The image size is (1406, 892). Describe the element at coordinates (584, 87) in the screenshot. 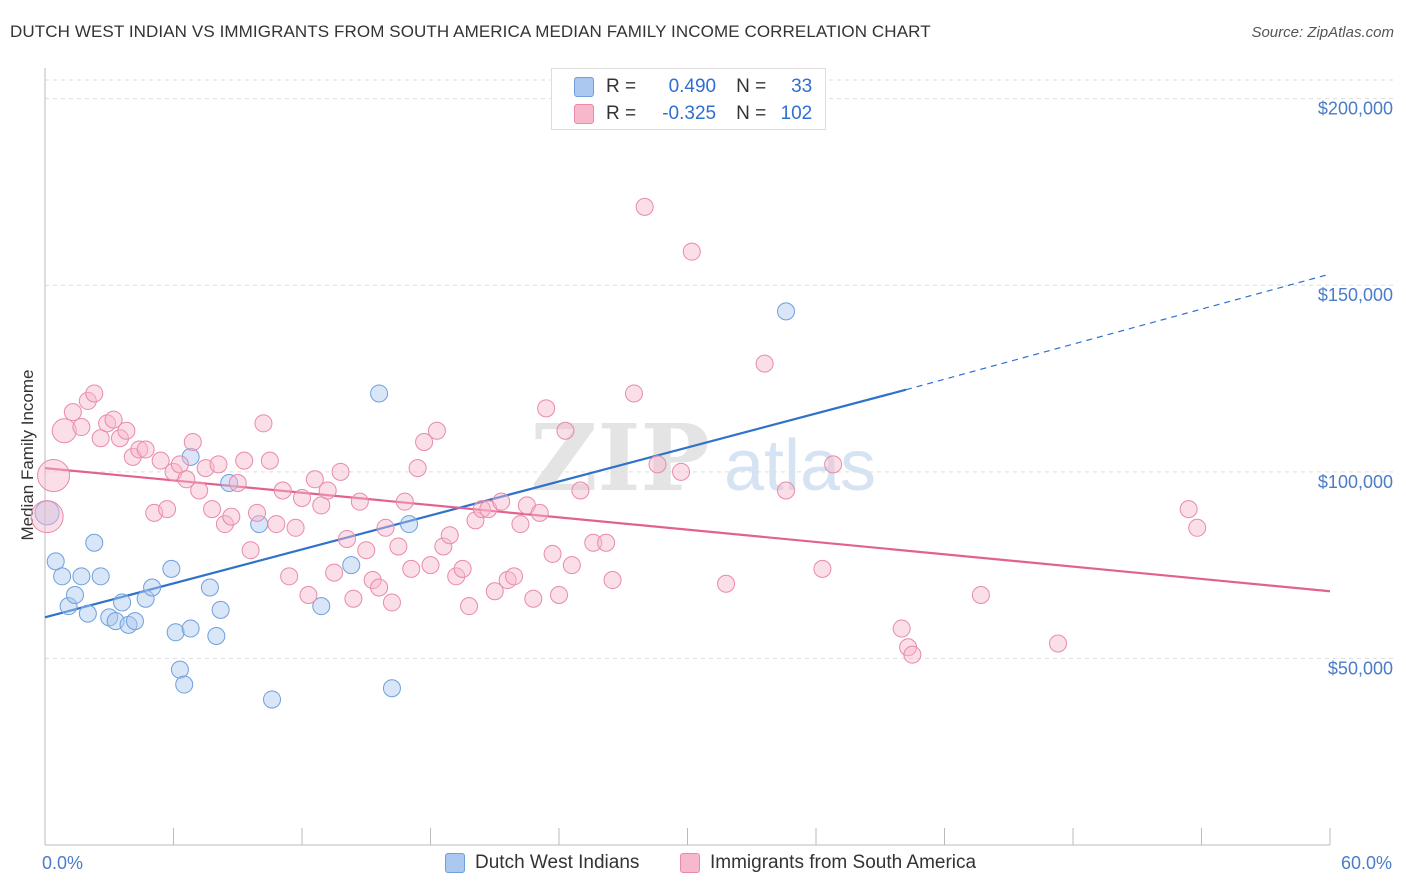

I see `blue-swatch` at that location.